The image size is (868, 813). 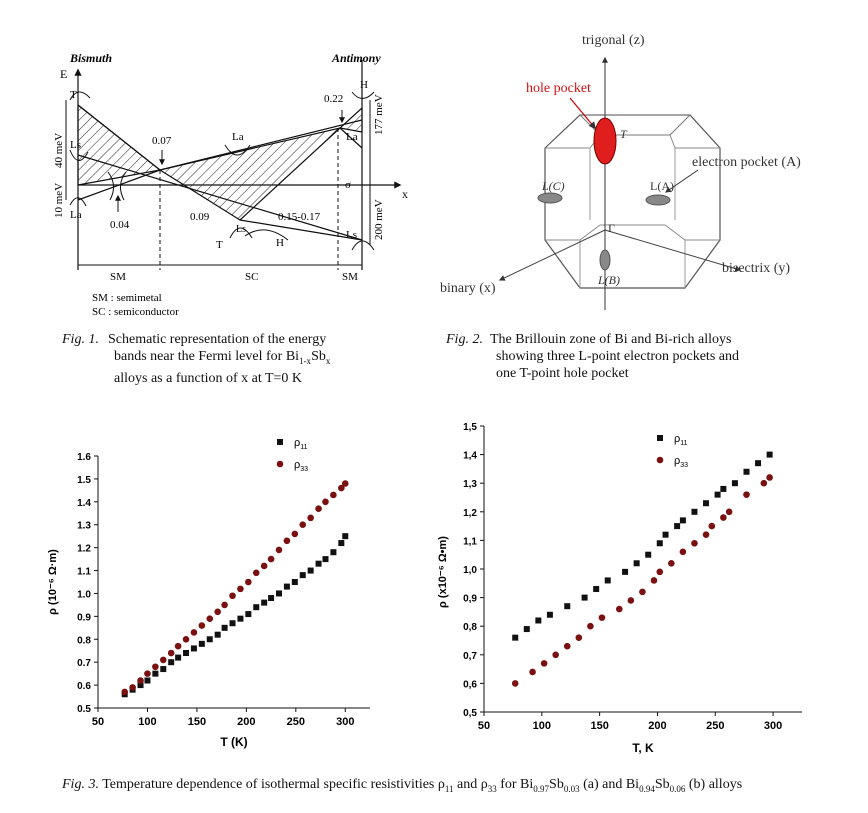 What do you see at coordinates (84, 640) in the screenshot?
I see `fig3a-ytick-label: 0.8` at bounding box center [84, 640].